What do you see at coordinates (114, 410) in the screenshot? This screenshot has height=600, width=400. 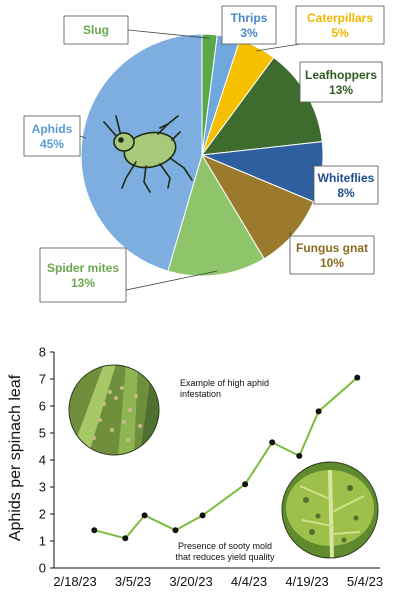 I see `aphid-infestation-photo` at bounding box center [114, 410].